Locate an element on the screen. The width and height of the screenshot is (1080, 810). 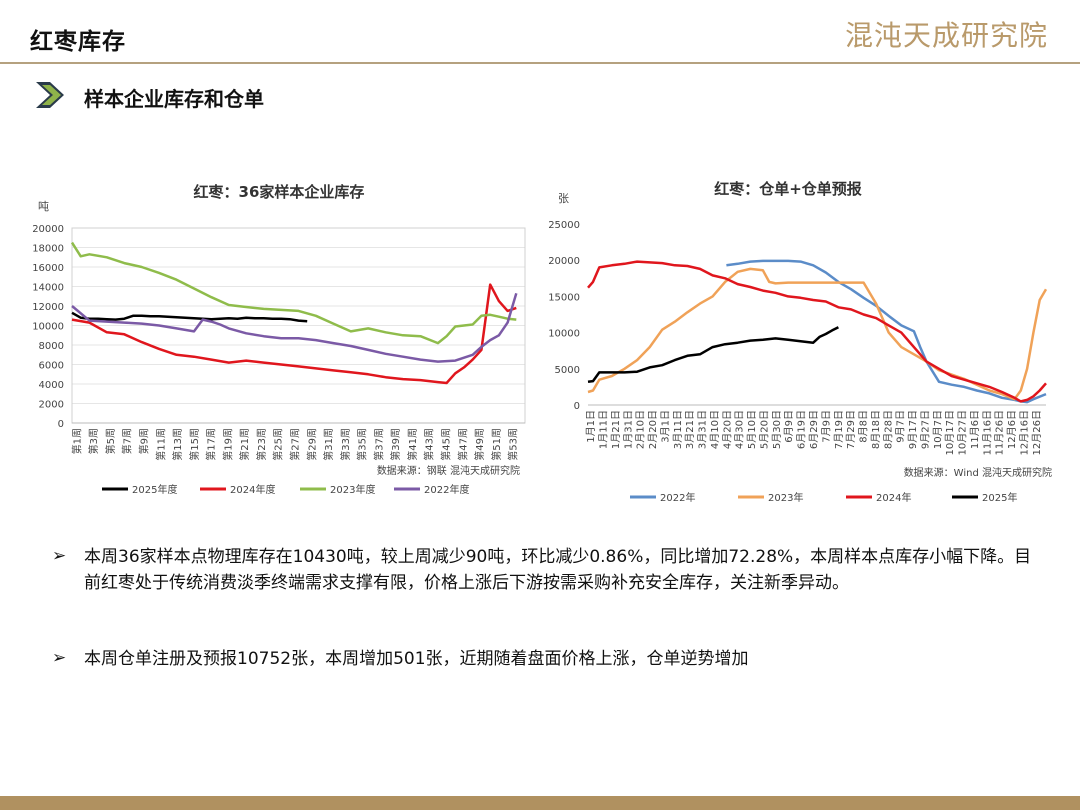
page-title: 红枣库存 is located at coordinates (78, 42).